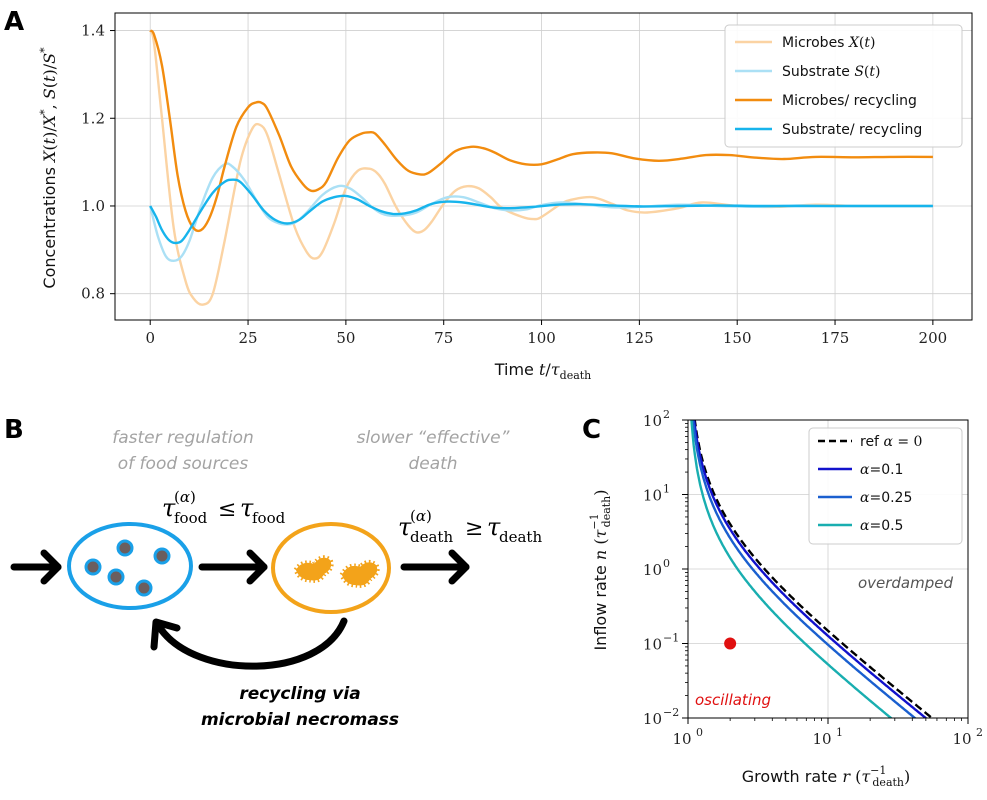  What do you see at coordinates (93, 294) in the screenshot?
I see `y-tick-label: 0.8` at bounding box center [93, 294].